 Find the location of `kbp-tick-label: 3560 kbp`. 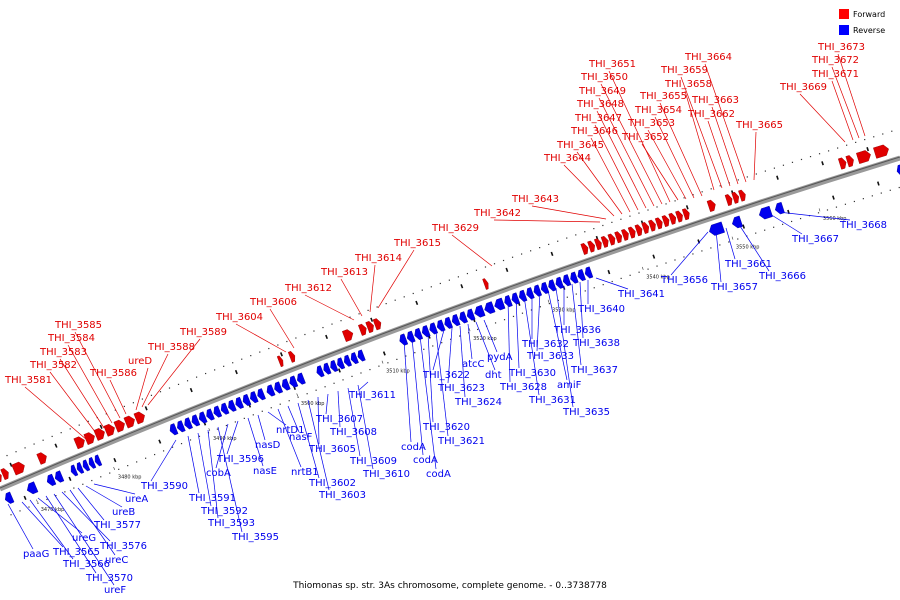

kbp-tick-label: 3560 kbp is located at coordinates (835, 219).